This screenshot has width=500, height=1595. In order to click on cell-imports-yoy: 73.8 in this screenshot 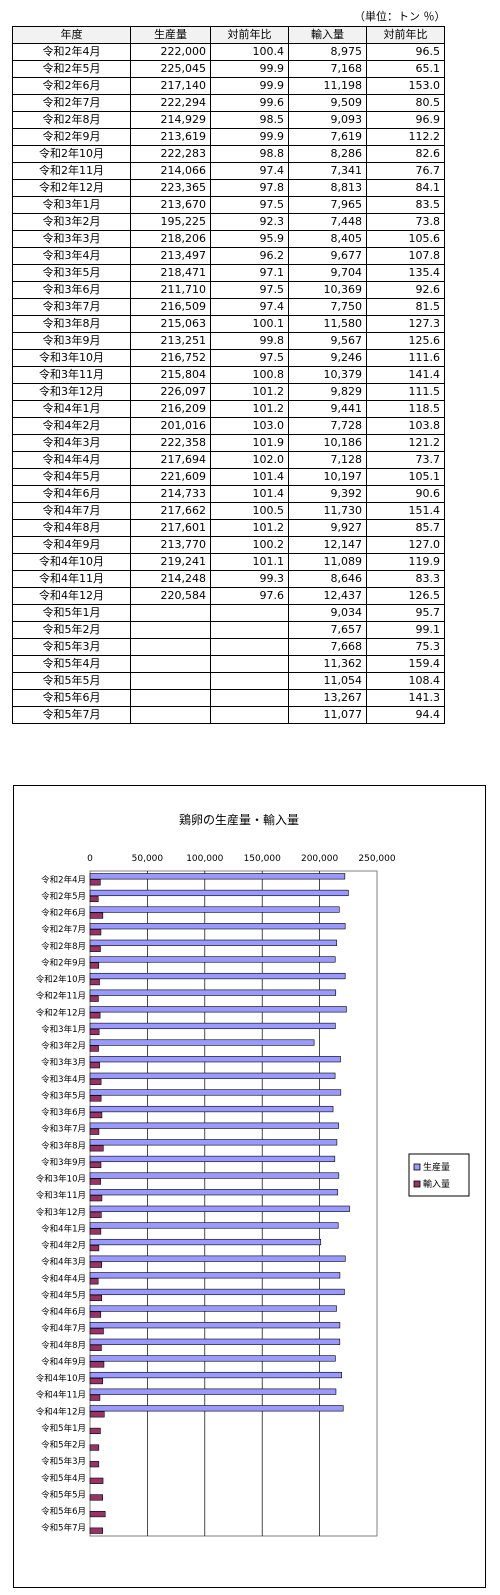, I will do `click(405, 222)`.